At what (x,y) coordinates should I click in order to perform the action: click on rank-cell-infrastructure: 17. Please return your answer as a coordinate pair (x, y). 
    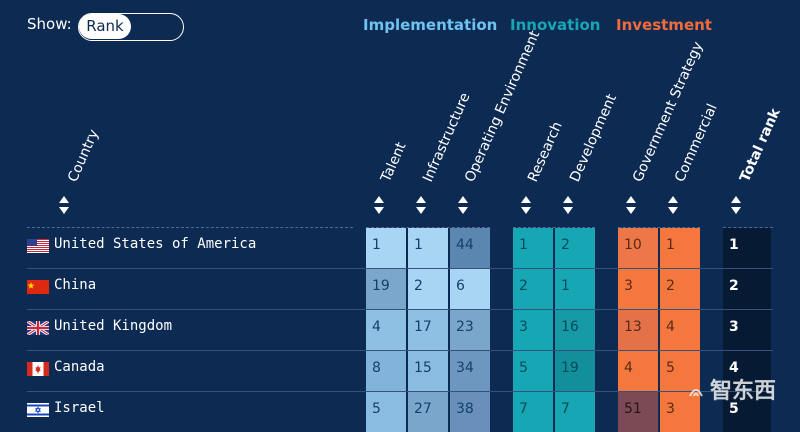
    Looking at the image, I should click on (428, 330).